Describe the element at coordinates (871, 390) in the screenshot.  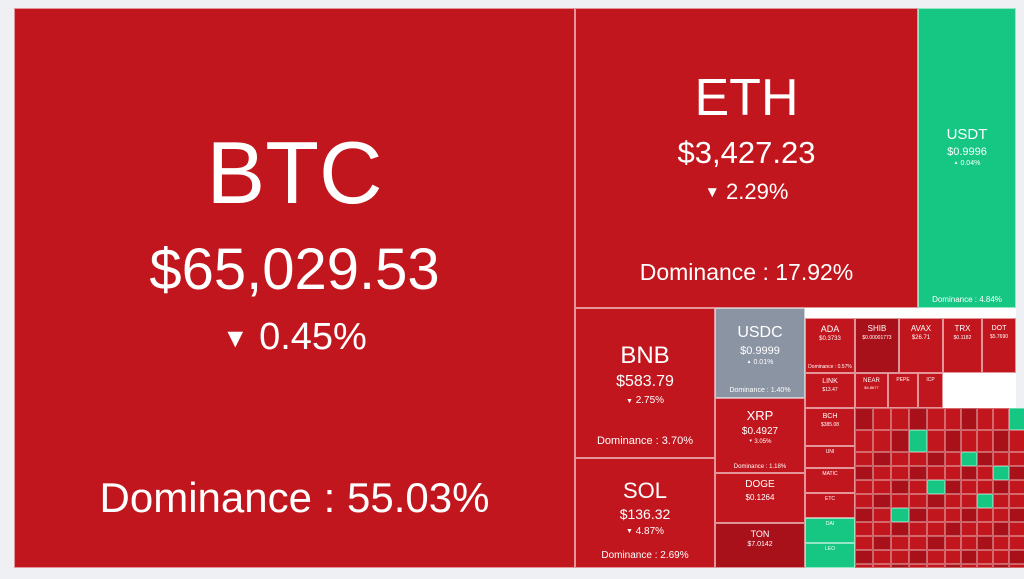
I see `tile-near: NEAR $4.8677` at that location.